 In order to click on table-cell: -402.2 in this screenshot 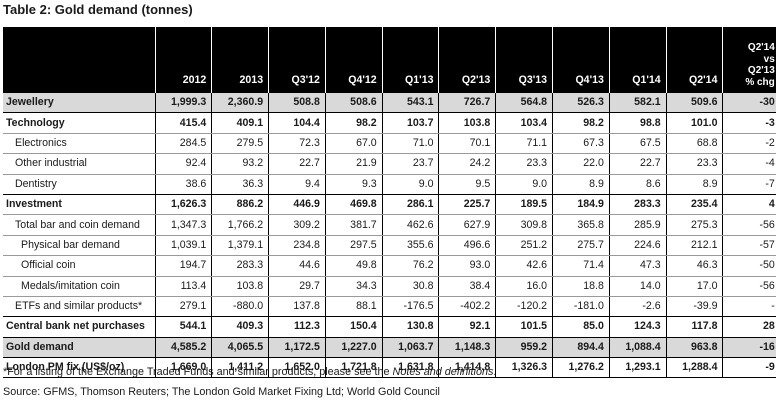, I will do `click(467, 307)`.